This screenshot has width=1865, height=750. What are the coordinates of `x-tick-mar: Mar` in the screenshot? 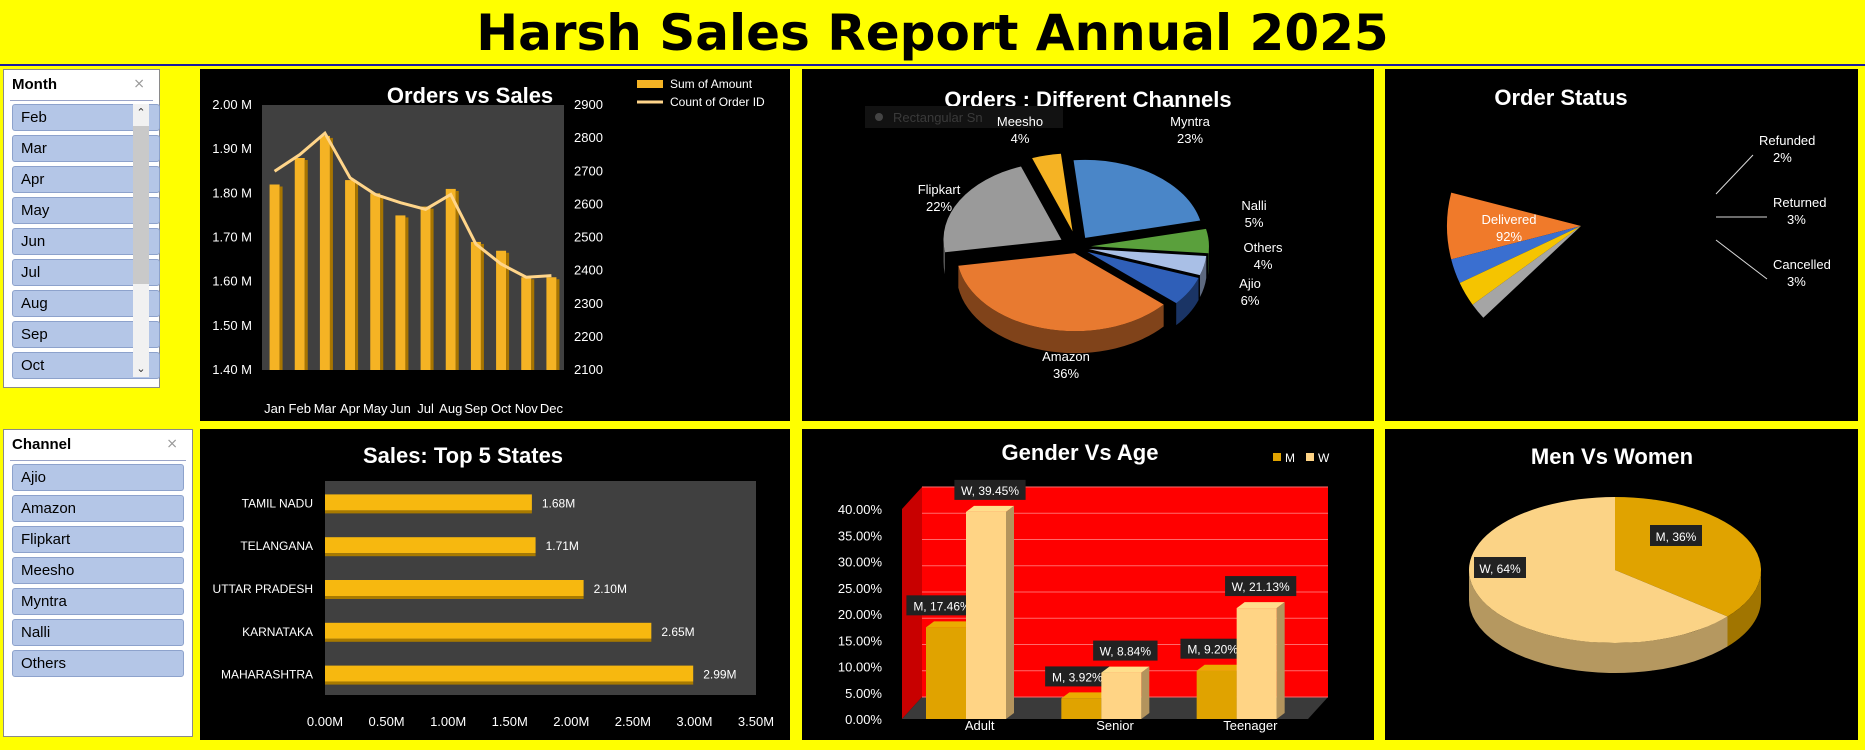 It's located at (325, 408).